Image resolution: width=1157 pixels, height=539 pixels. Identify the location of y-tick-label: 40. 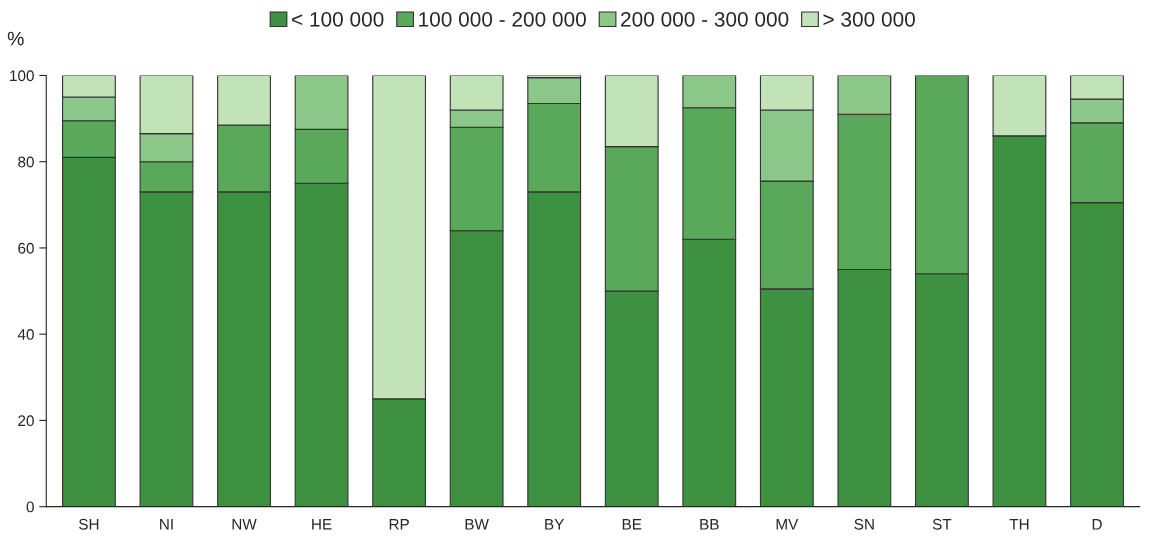
(25, 334).